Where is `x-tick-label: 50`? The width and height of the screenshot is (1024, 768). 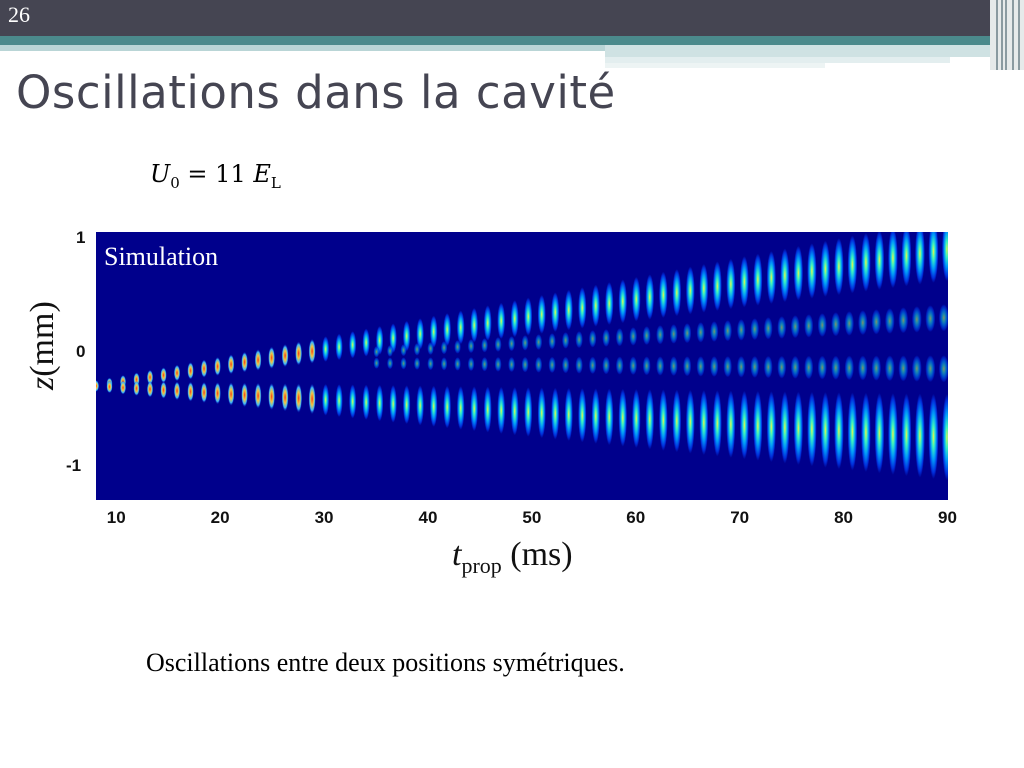 x-tick-label: 50 is located at coordinates (532, 517).